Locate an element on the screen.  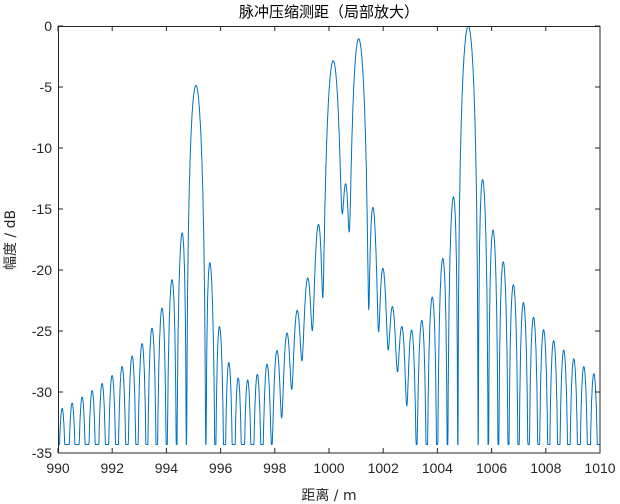
y-tick-label: -20 is located at coordinates (42, 270).